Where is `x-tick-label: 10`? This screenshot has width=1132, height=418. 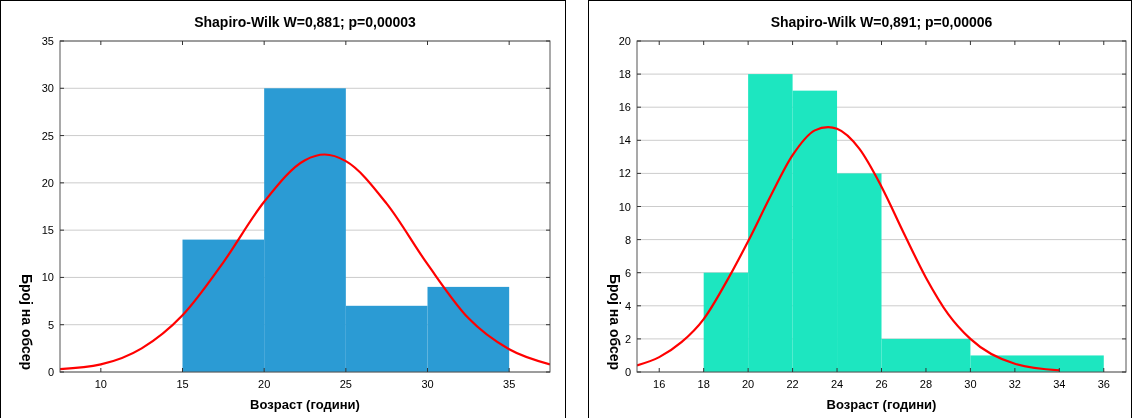 x-tick-label: 10 is located at coordinates (100, 384).